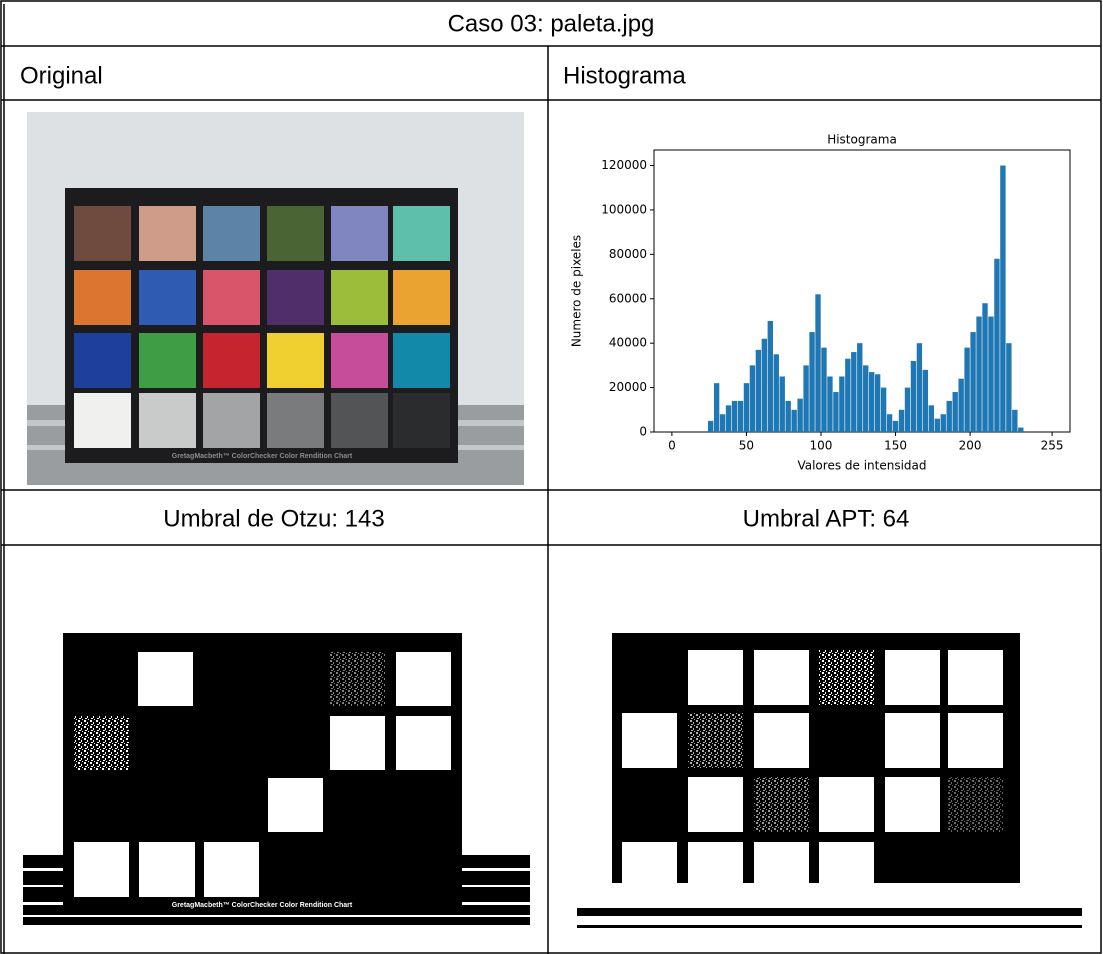  Describe the element at coordinates (862, 140) in the screenshot. I see `chart-title: Histograma` at that location.